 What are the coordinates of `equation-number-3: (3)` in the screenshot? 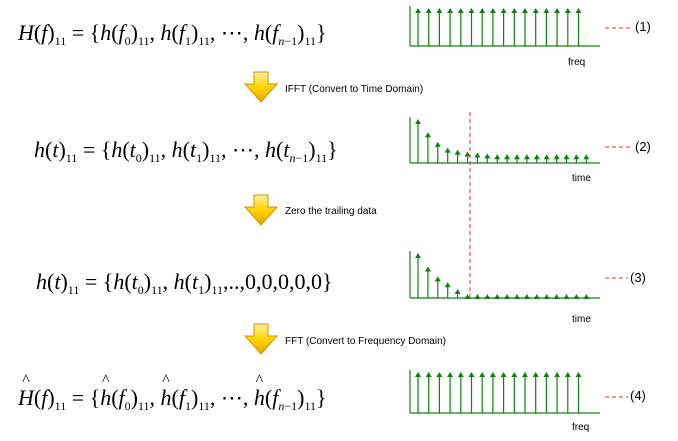 It's located at (638, 277).